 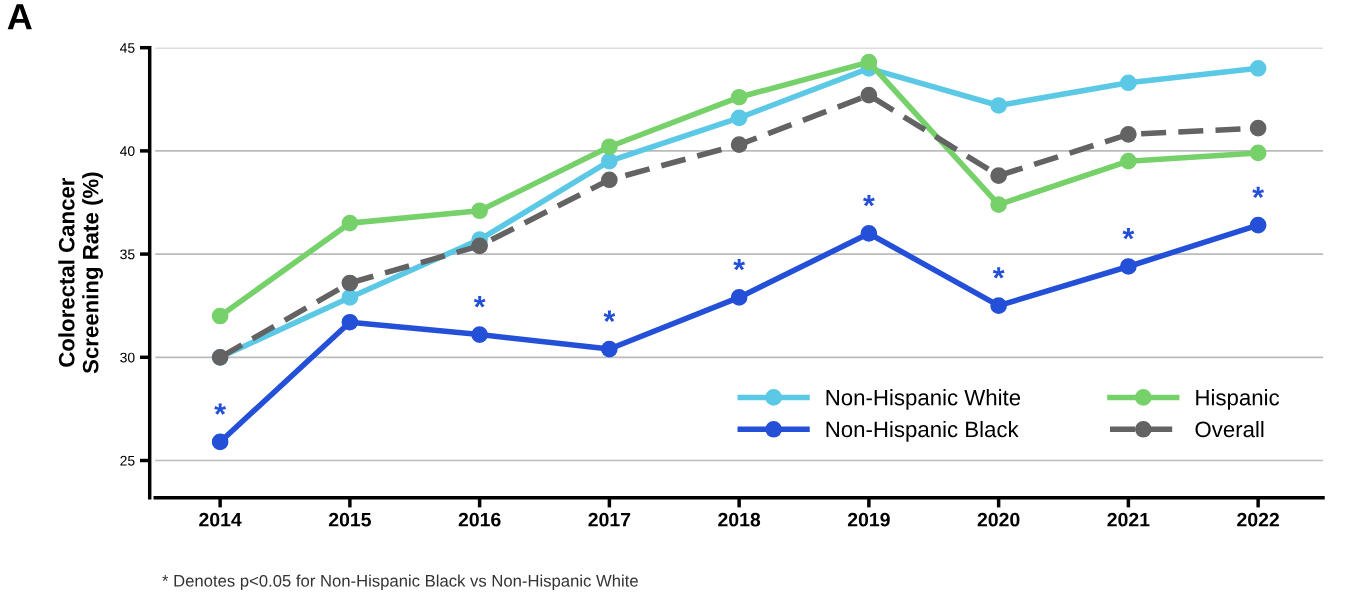 I want to click on x-tick-label: 2018, so click(x=739, y=519).